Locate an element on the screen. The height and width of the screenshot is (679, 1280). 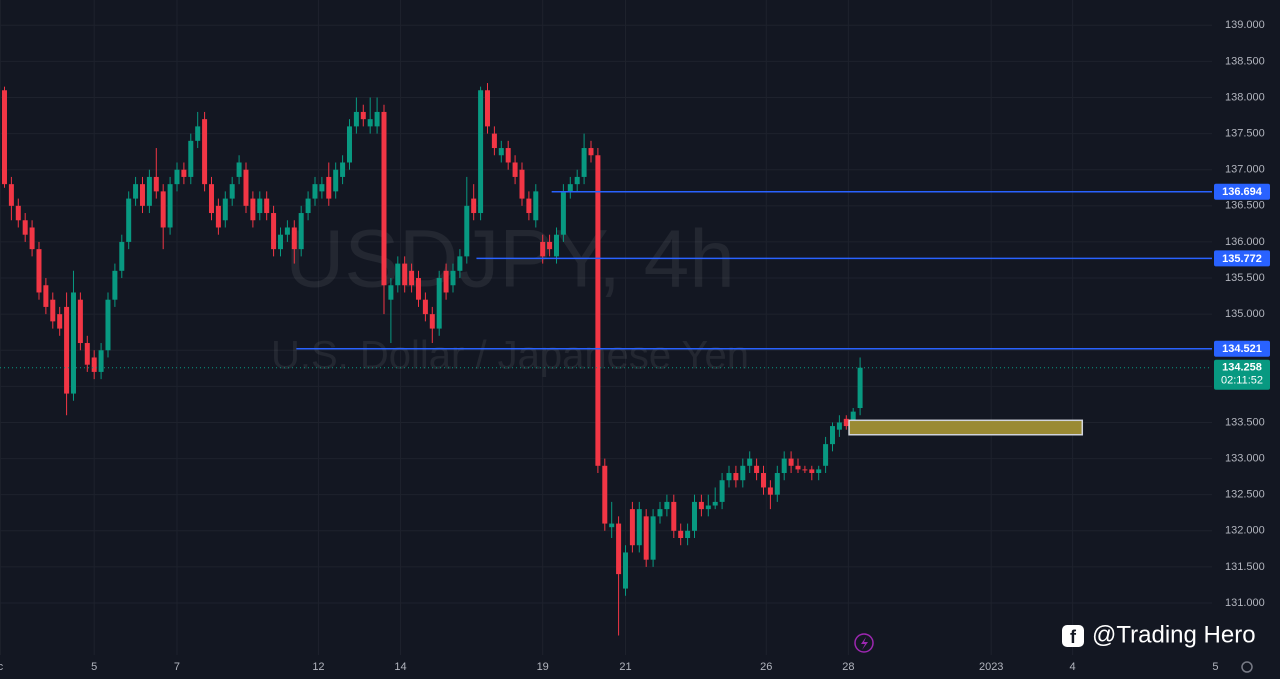
zone-box is located at coordinates (966, 427).